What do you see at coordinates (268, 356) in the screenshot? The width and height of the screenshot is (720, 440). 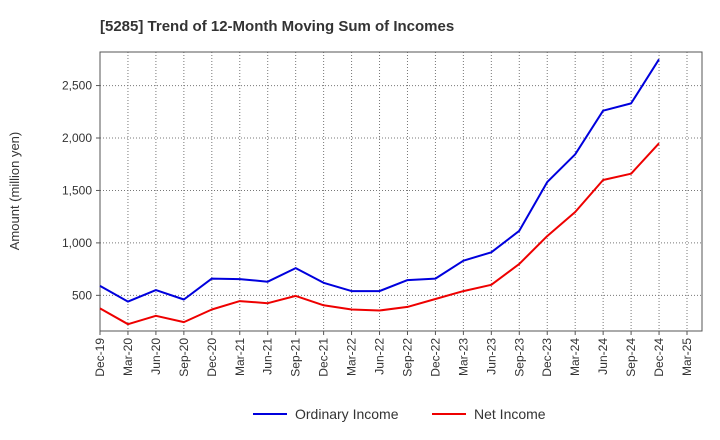 I see `x-tick-label: Jun-21` at bounding box center [268, 356].